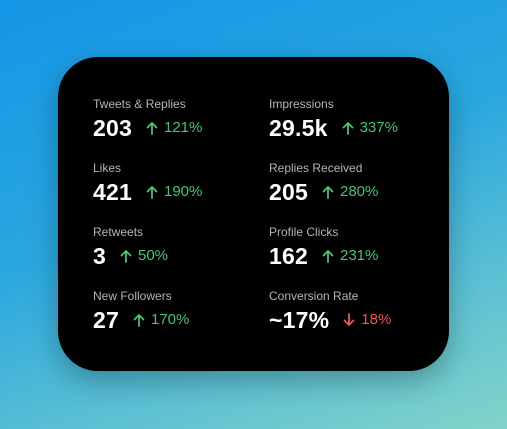 The height and width of the screenshot is (429, 507). Describe the element at coordinates (301, 104) in the screenshot. I see `stat-label: Impressions` at that location.